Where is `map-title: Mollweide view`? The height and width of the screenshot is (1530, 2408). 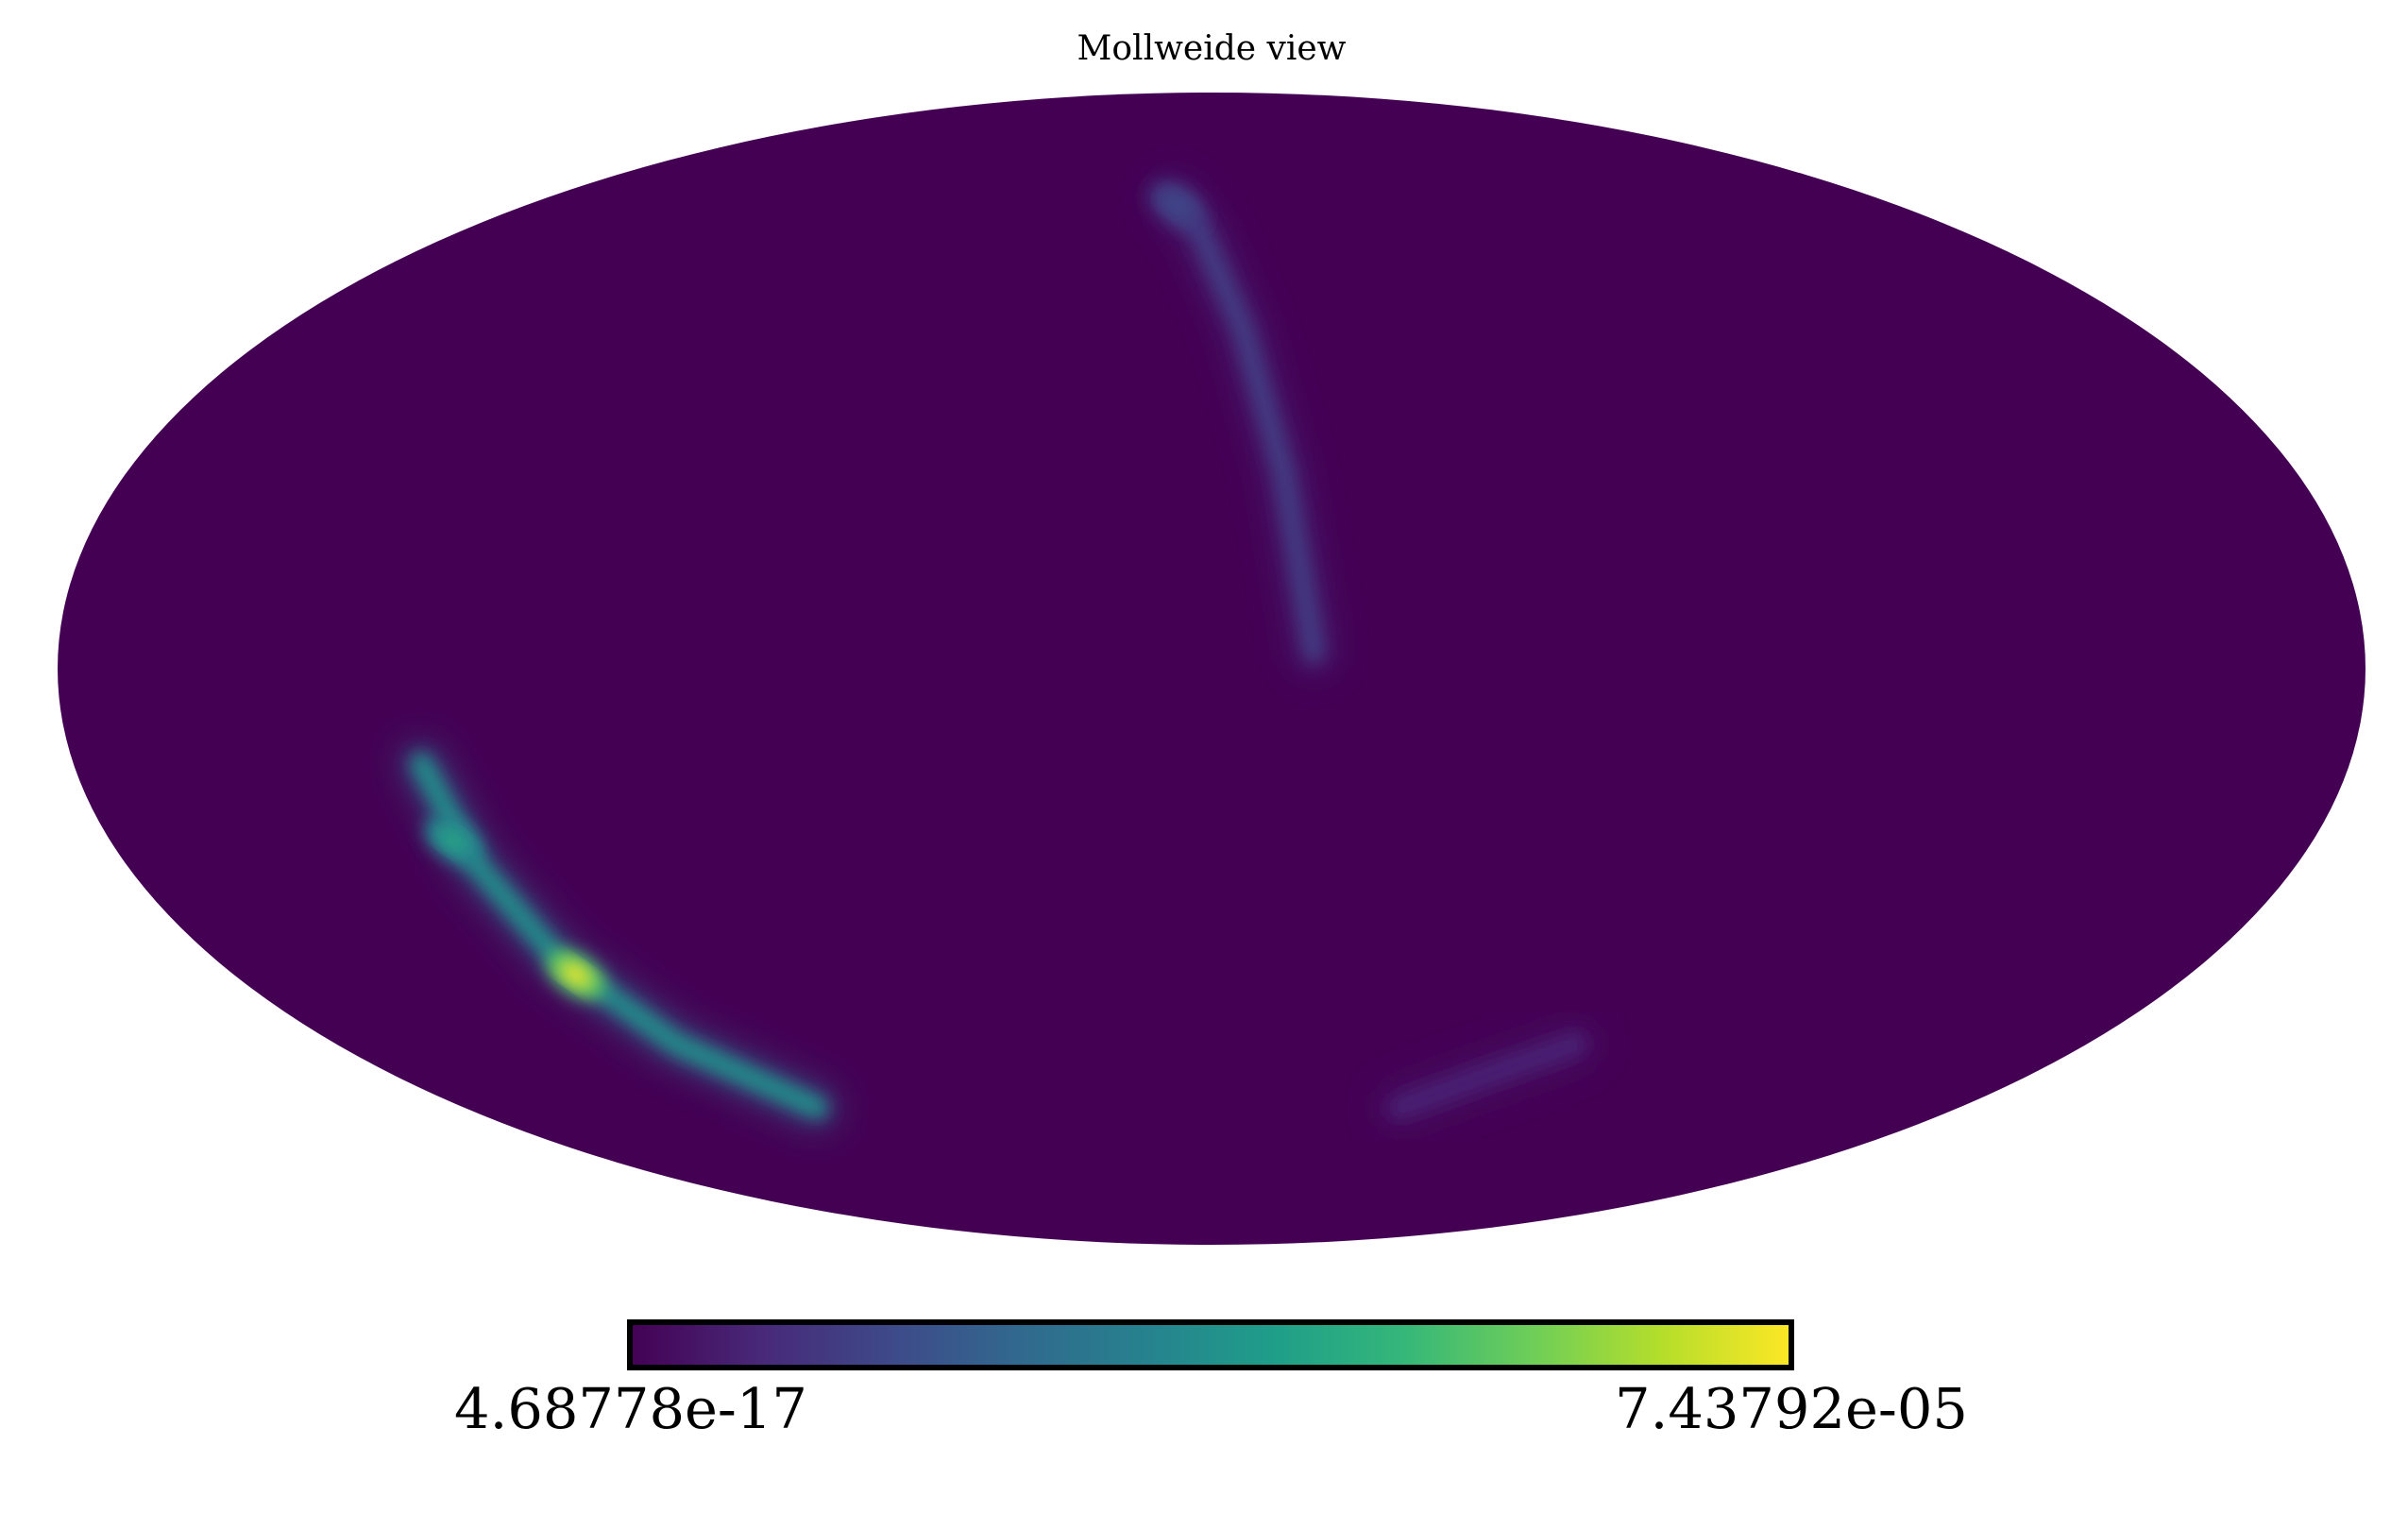 map-title: Mollweide view is located at coordinates (1212, 48).